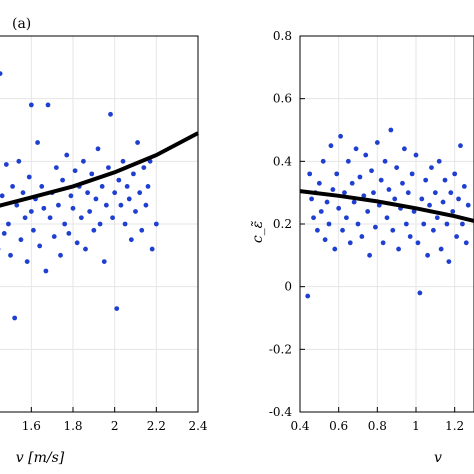 This screenshot has width=474, height=474. Describe the element at coordinates (21, 24) in the screenshot. I see `panel-label: (a)` at that location.